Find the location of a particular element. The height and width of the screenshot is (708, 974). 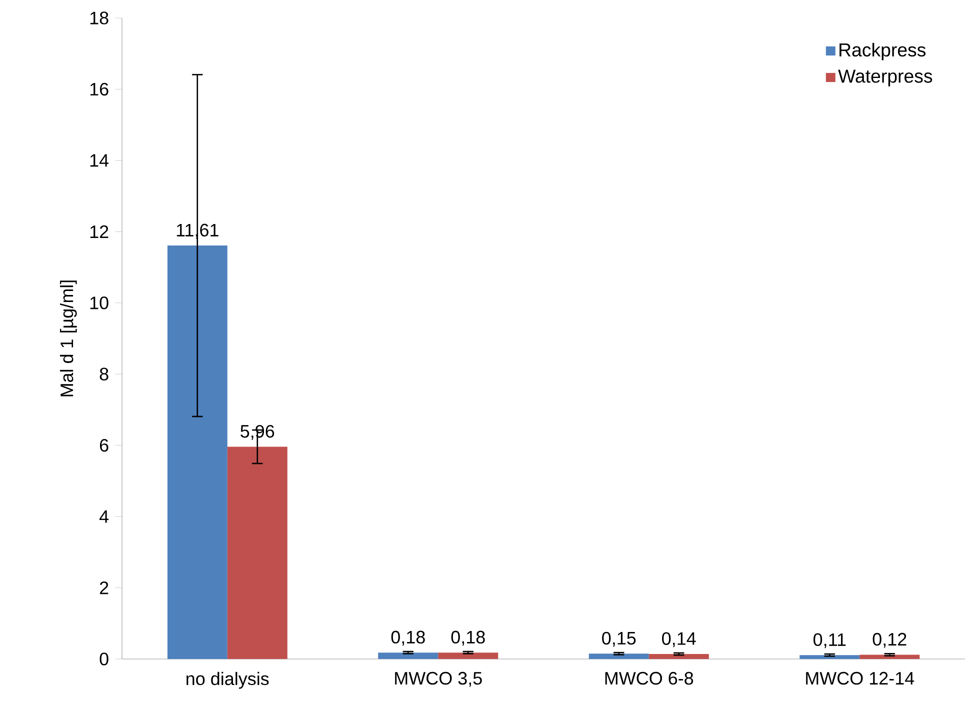

data-label: 0,11 is located at coordinates (830, 640).